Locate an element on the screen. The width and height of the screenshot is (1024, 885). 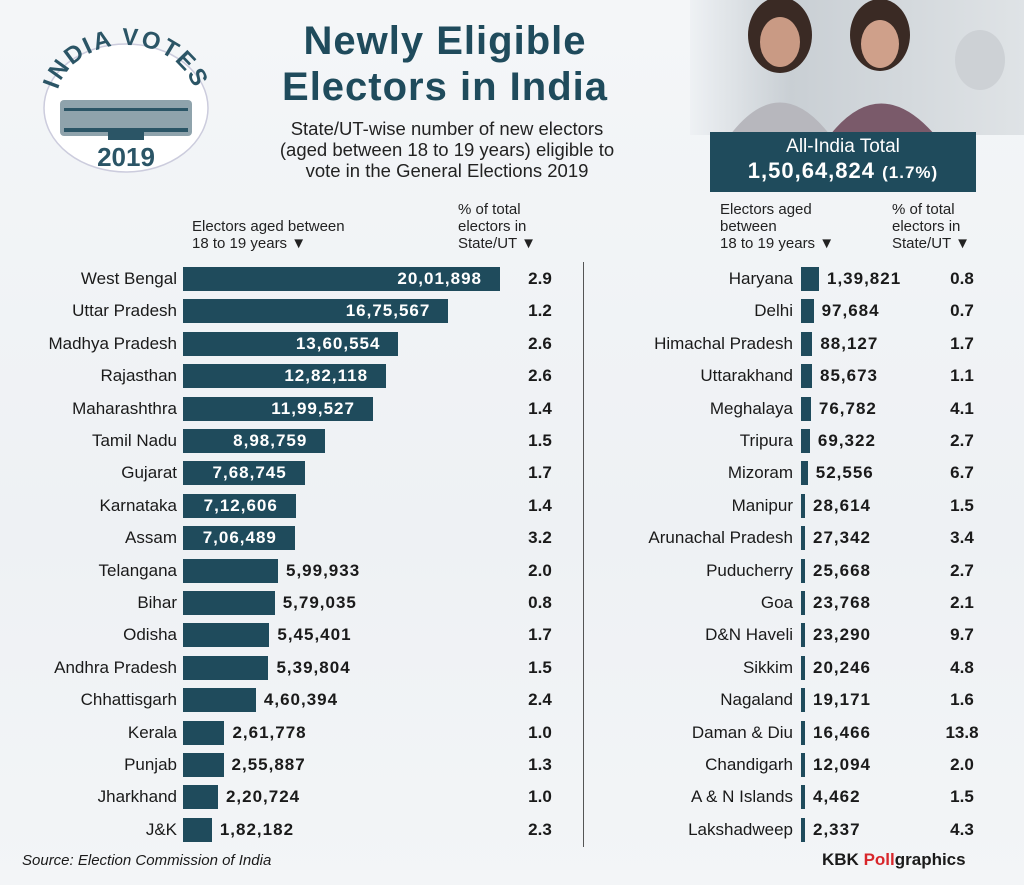
value-label: 5,99,933 is located at coordinates (323, 570).